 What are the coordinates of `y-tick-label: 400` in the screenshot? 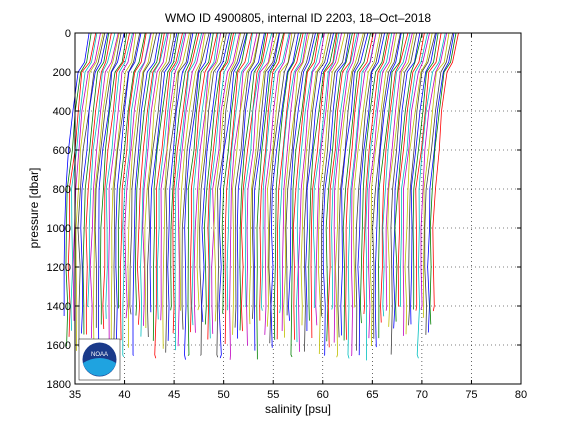 It's located at (62, 112).